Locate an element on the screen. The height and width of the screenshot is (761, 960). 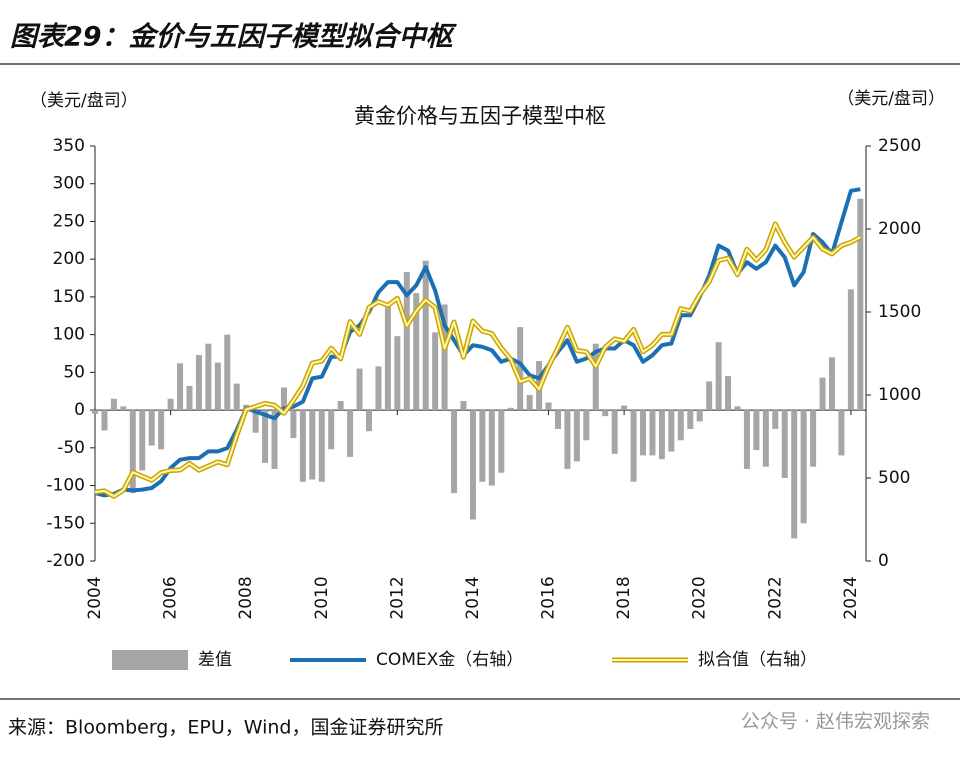
y-tick-label: -50 is located at coordinates (71, 448).